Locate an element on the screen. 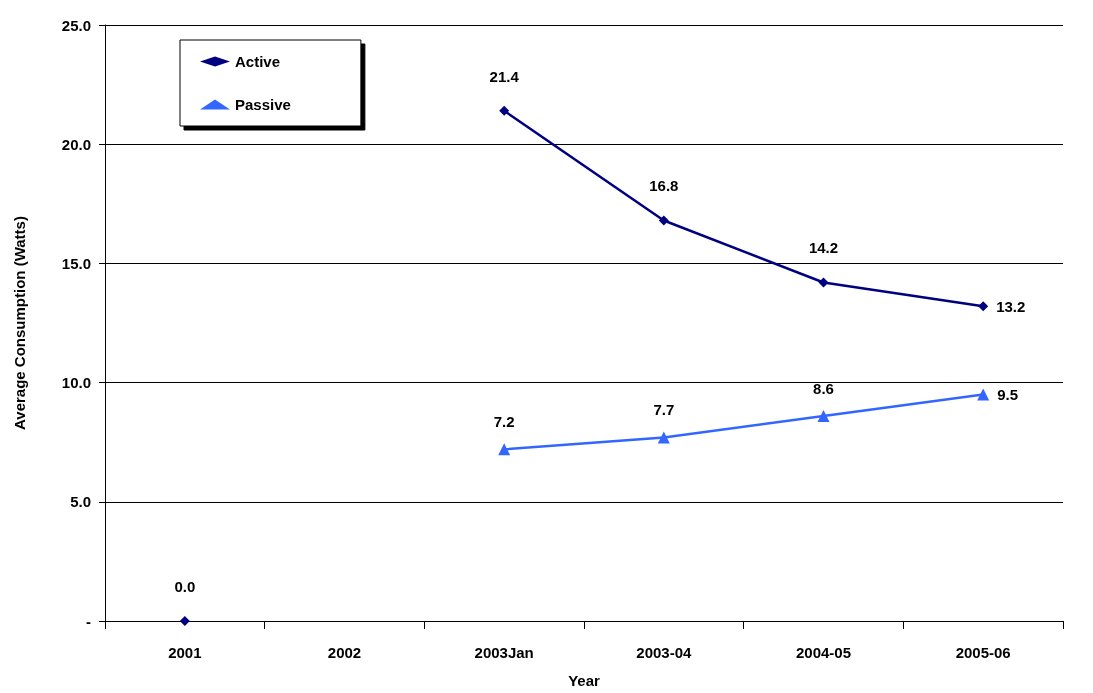  data-label: 8.6 is located at coordinates (823, 388).